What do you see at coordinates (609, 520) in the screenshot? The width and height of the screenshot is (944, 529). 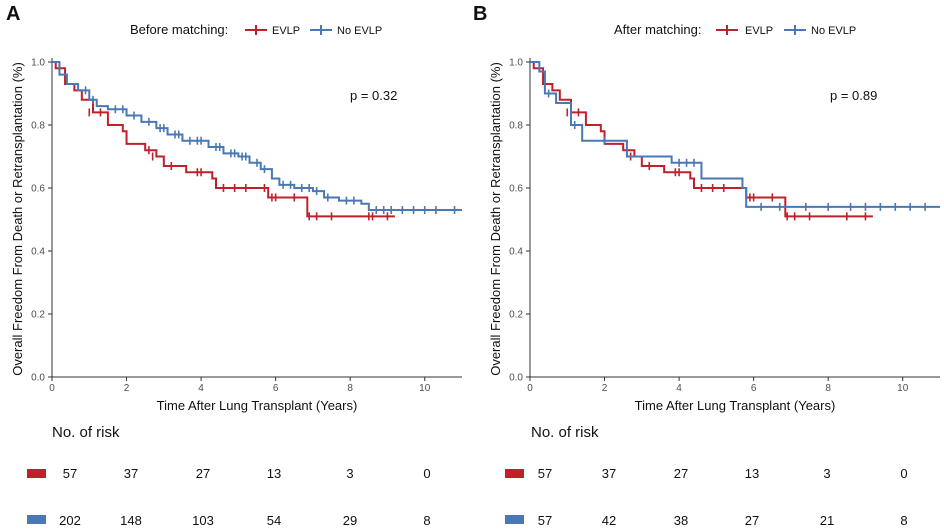 I see `risk-count: 42` at bounding box center [609, 520].